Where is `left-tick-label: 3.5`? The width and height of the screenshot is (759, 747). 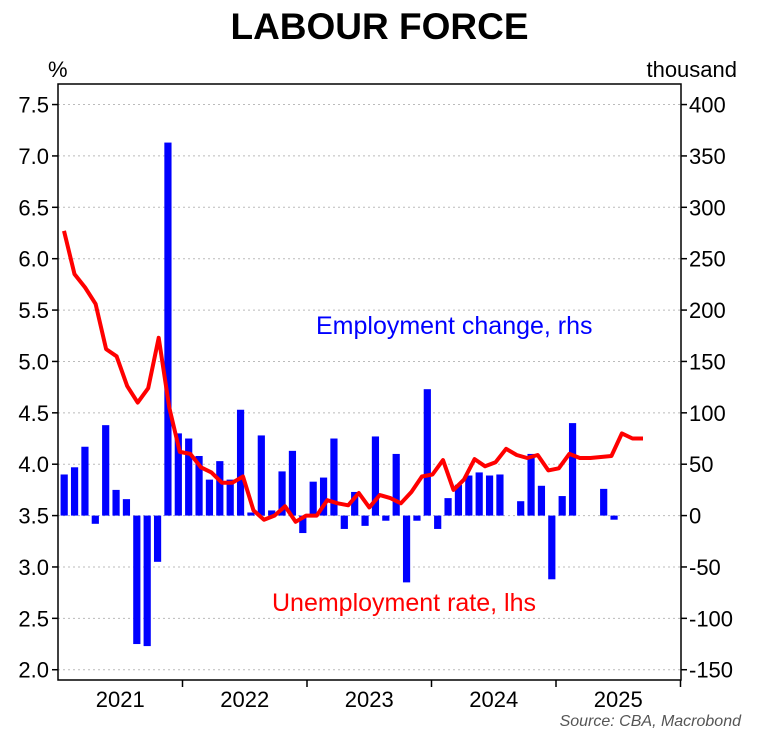 left-tick-label: 3.5 is located at coordinates (33, 516).